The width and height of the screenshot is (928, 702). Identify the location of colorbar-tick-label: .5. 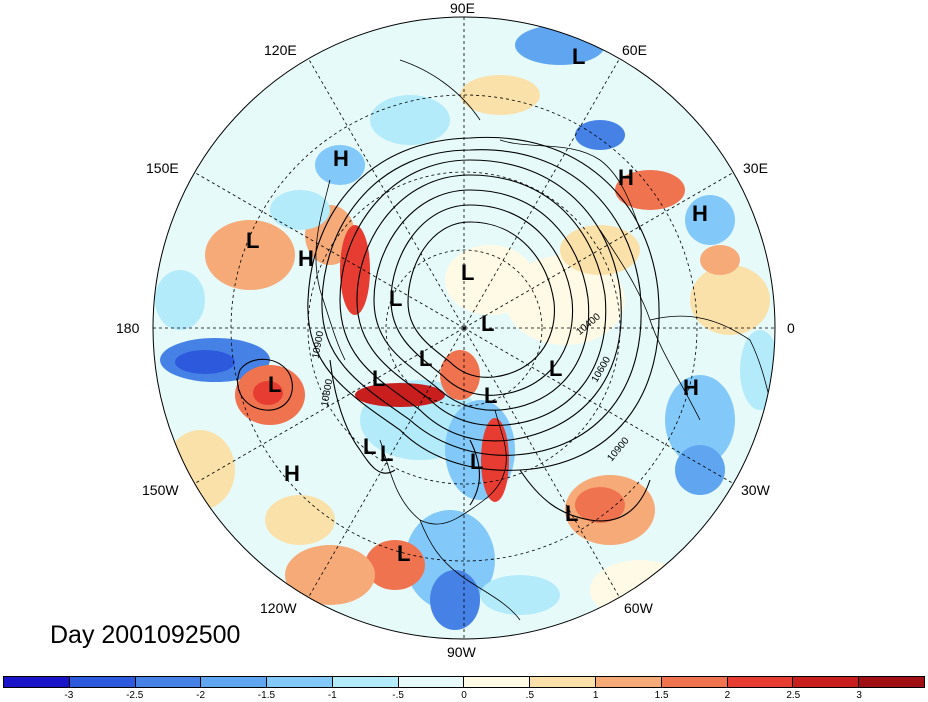
(530, 695).